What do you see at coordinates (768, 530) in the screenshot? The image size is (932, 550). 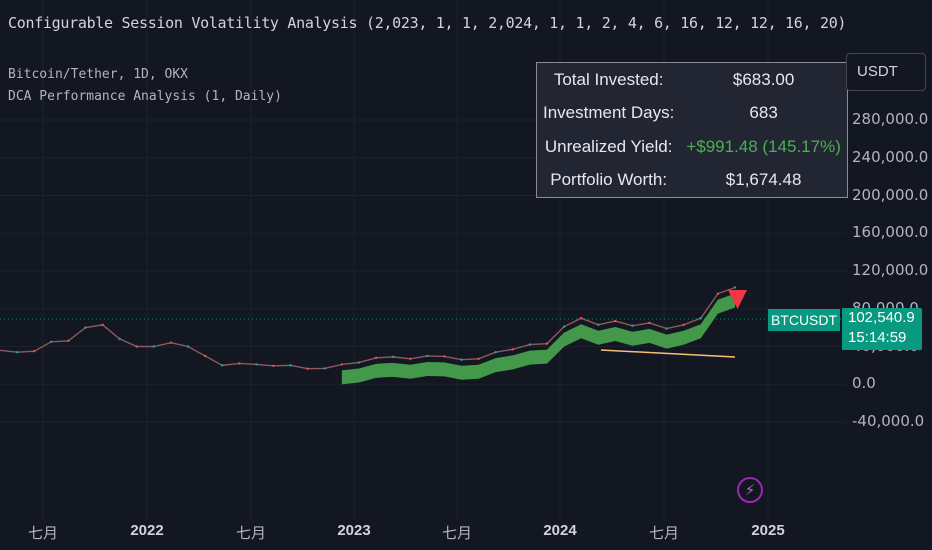 I see `x-tick-label: 2025` at bounding box center [768, 530].